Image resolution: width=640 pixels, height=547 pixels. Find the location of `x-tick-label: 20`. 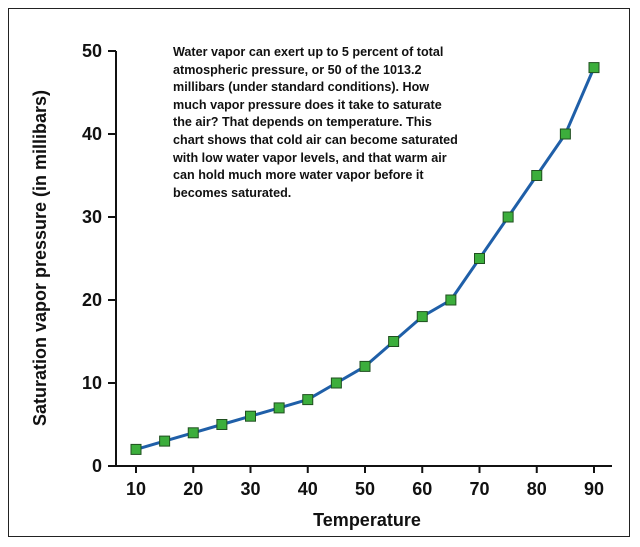

x-tick-label: 20 is located at coordinates (193, 489).